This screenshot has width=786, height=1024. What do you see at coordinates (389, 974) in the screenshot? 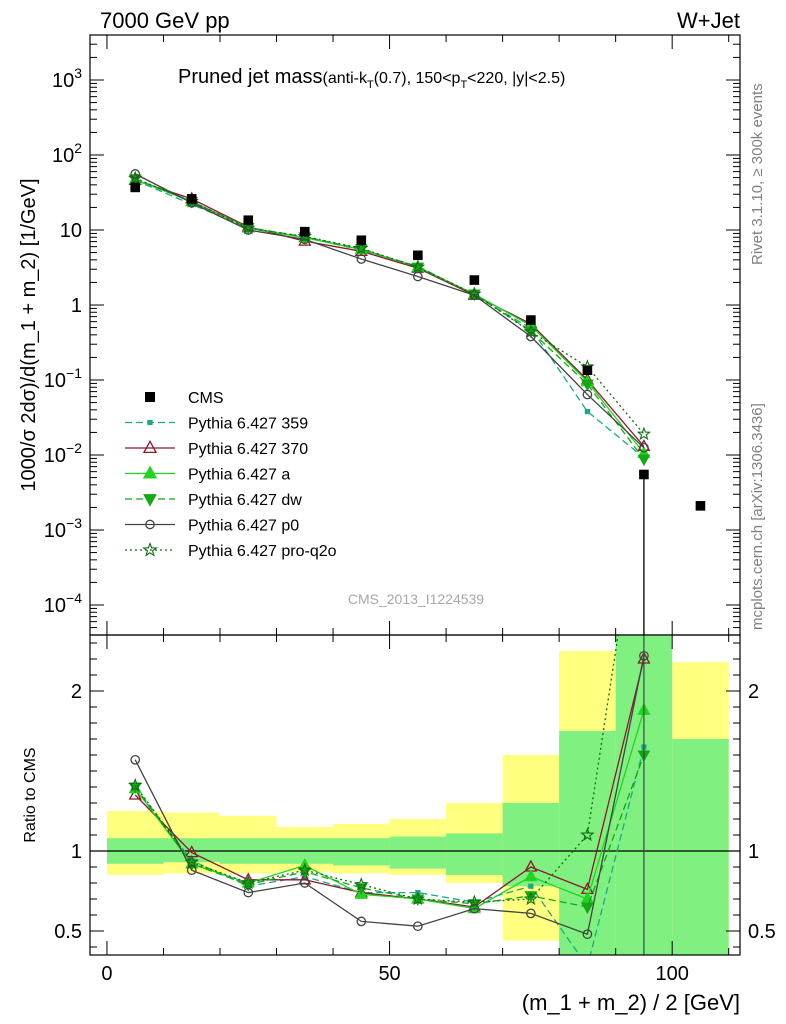
I see `x-tick-label: 50` at bounding box center [389, 974].